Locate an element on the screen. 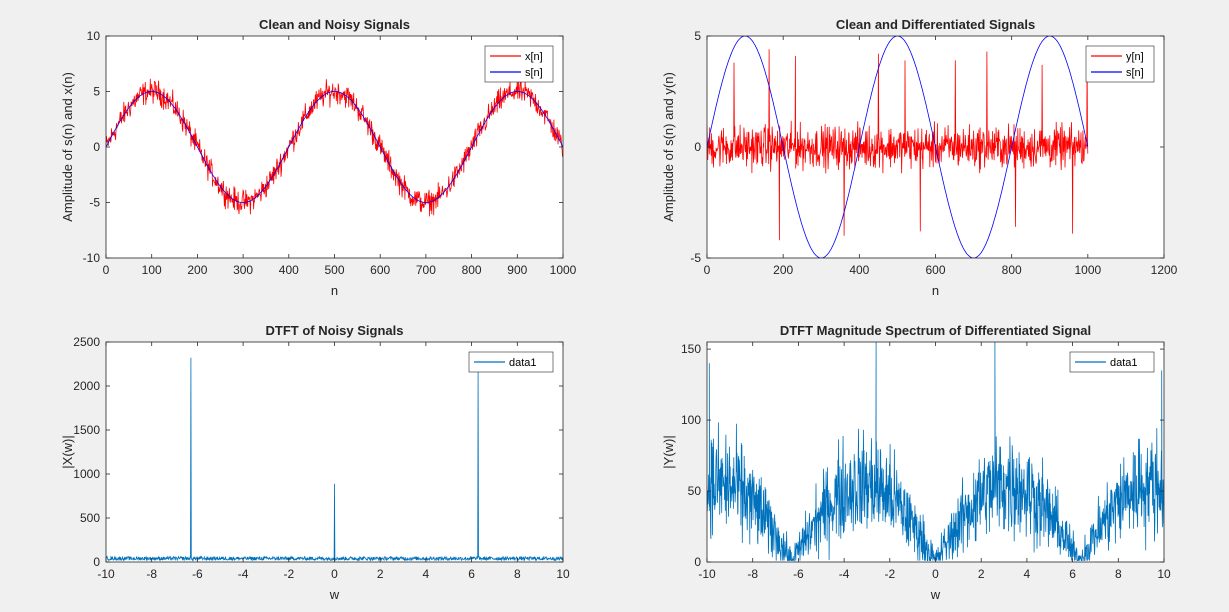 The height and width of the screenshot is (612, 1229). x-tick-label: 900 is located at coordinates (517, 270).